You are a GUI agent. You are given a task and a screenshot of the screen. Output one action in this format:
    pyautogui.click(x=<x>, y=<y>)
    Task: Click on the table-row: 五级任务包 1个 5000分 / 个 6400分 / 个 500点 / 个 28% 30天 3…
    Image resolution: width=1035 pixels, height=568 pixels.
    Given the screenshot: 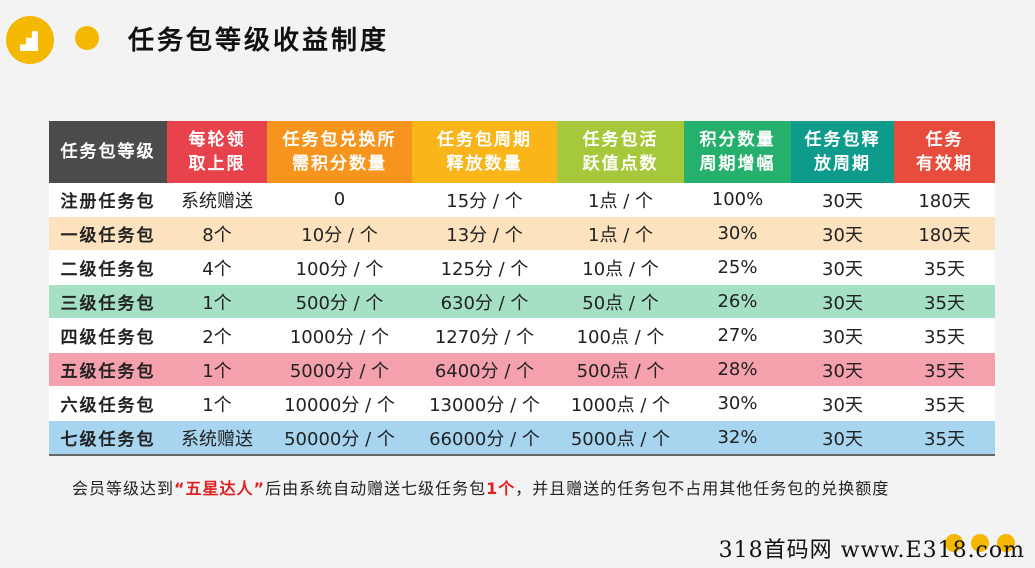 What is the action you would take?
    pyautogui.click(x=522, y=369)
    